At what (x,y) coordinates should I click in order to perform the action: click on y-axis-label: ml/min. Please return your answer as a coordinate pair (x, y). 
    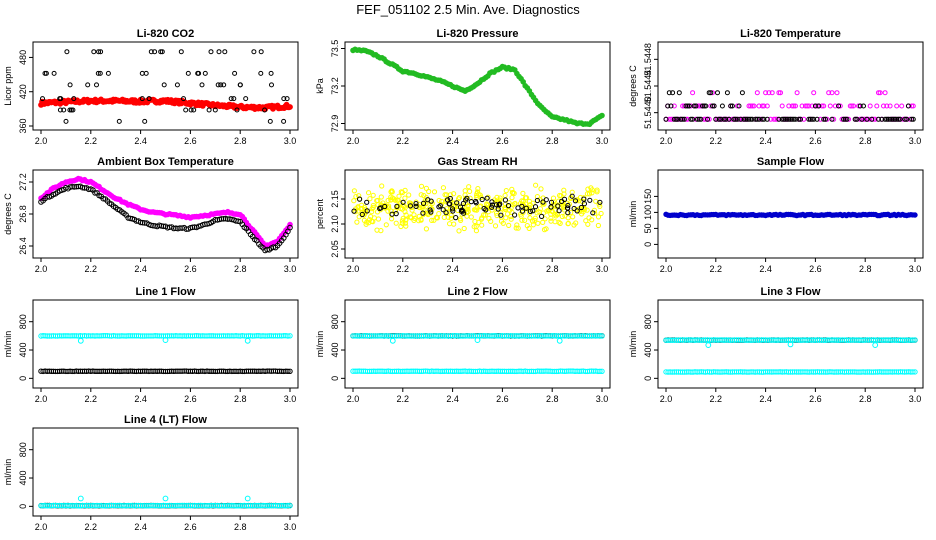
    Looking at the image, I should click on (8, 344).